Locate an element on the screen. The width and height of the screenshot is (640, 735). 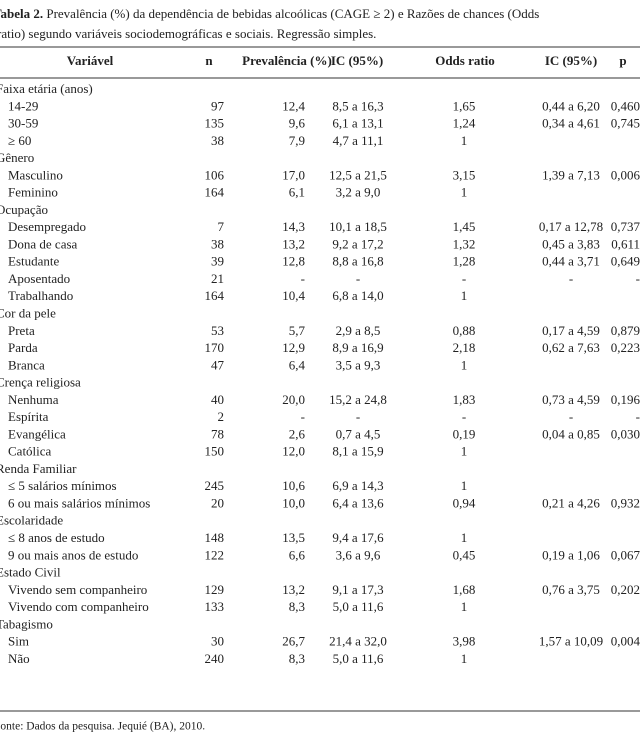
column-header: IC (95%) is located at coordinates (357, 60).